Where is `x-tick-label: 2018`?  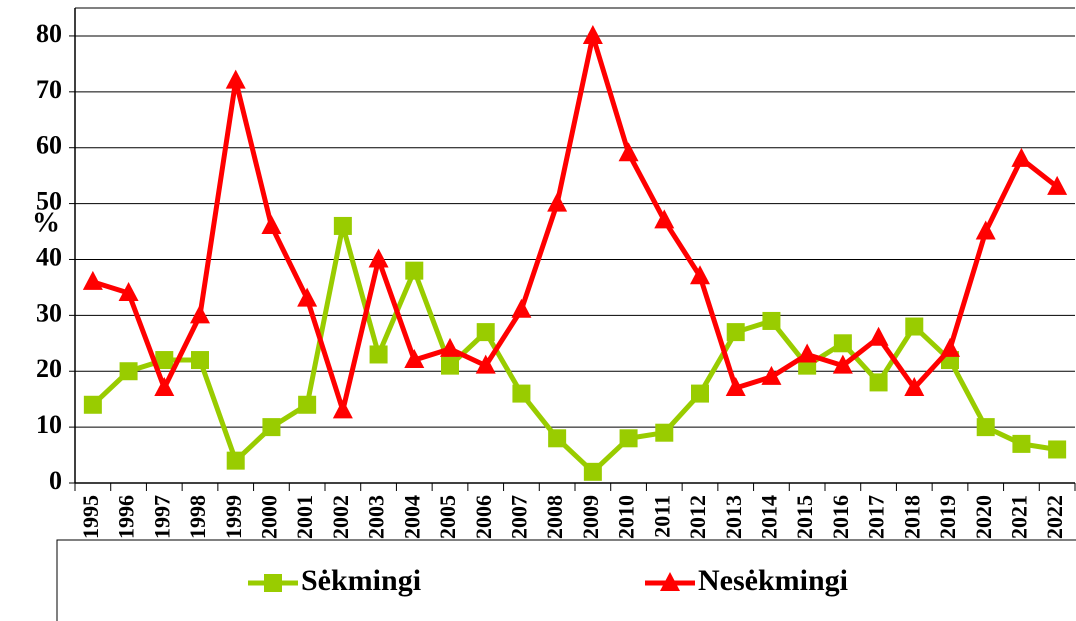 x-tick-label: 2018 is located at coordinates (911, 517).